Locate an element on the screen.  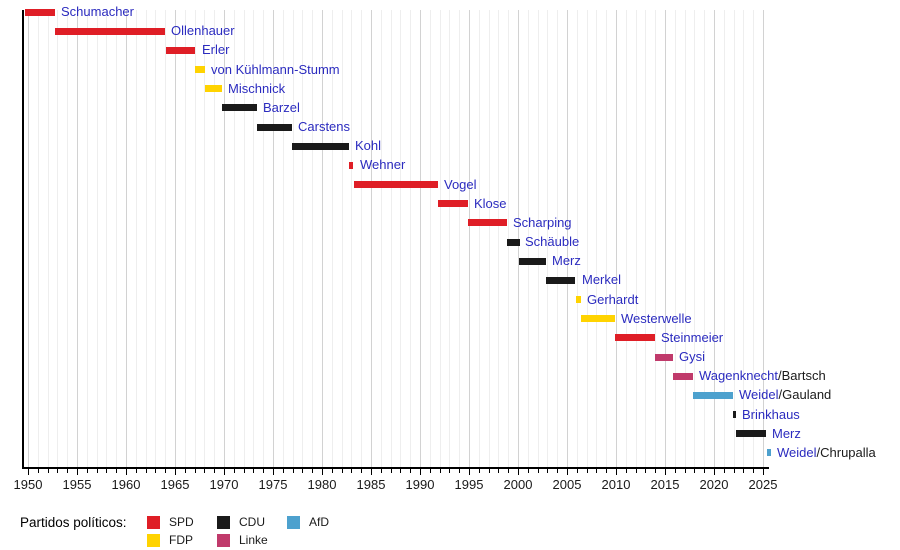
legend-entry-spd: SPD is located at coordinates (182, 522).